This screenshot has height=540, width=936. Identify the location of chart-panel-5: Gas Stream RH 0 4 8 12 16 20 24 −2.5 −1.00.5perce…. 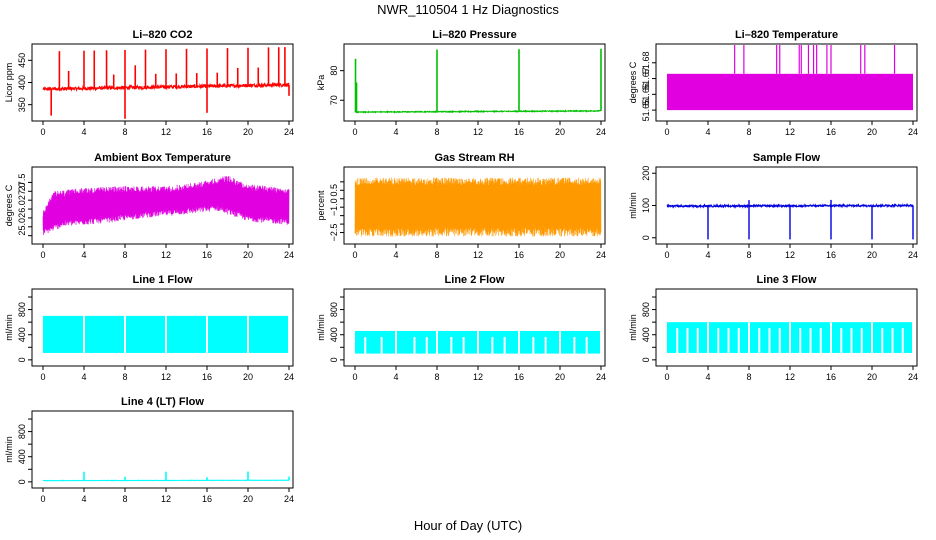
(461, 206).